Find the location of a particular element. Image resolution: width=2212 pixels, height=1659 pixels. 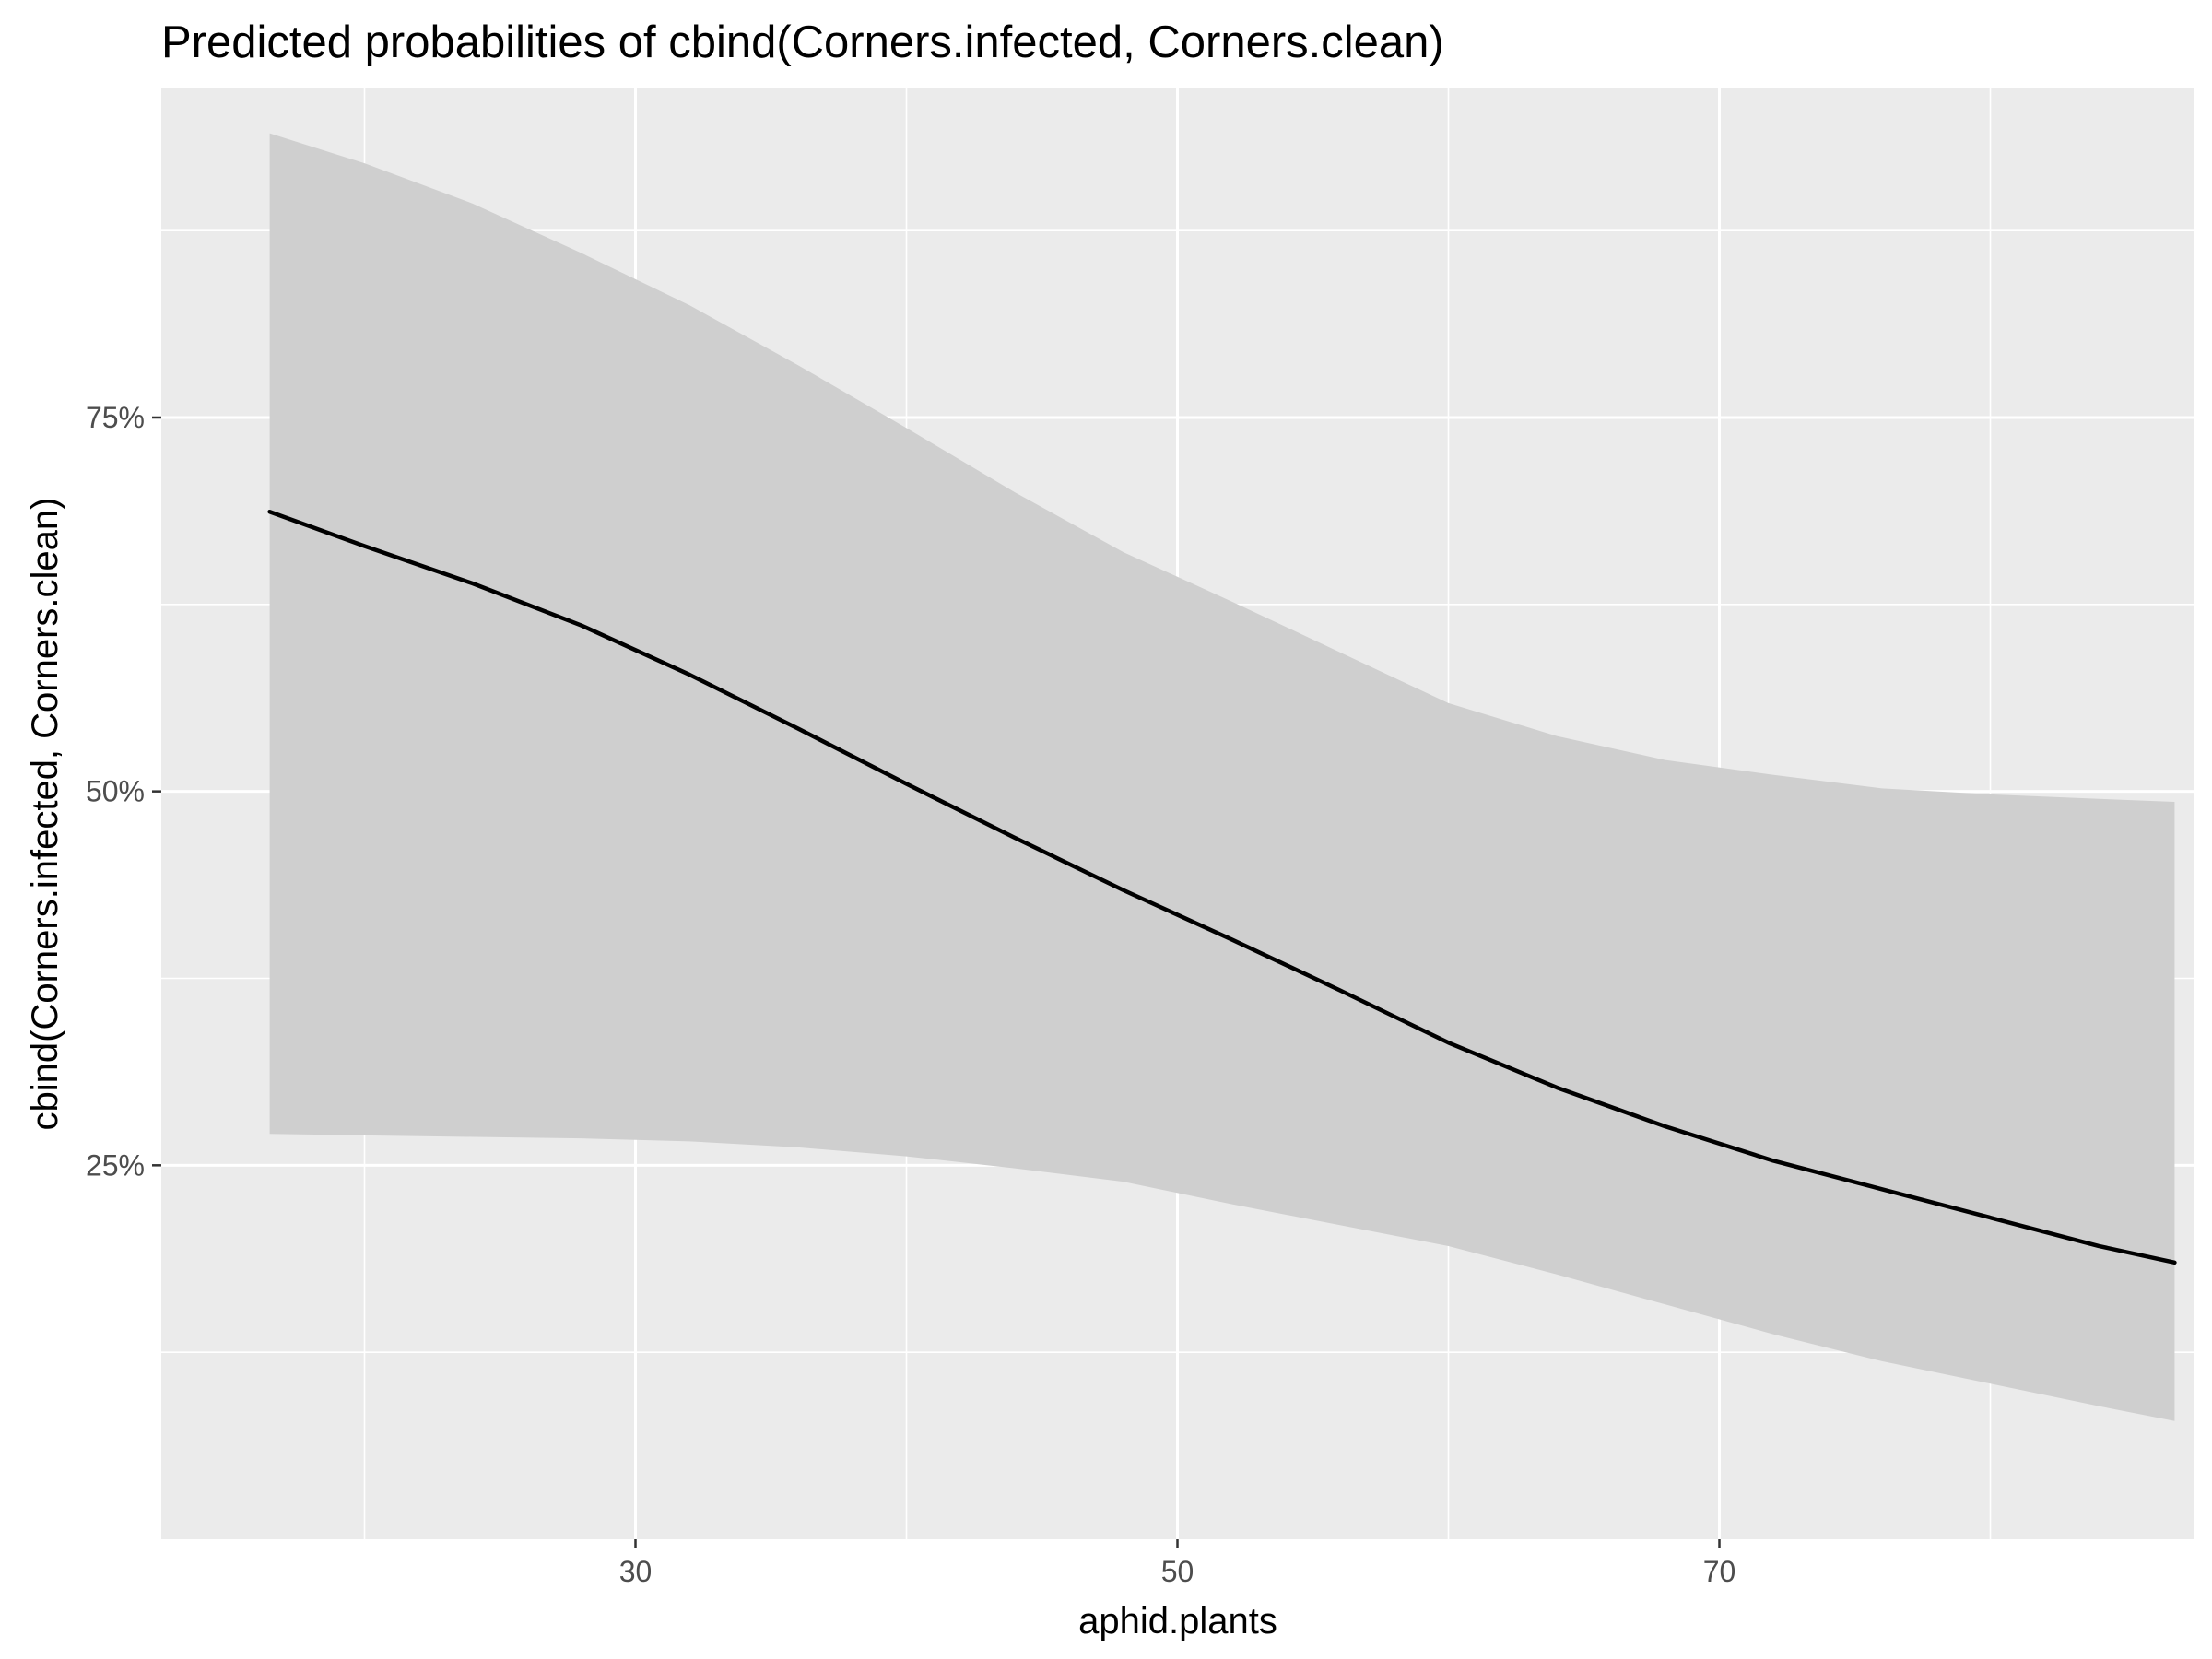

y-axis-title: cbind(Corners.infected, Corners.clean) is located at coordinates (45, 814).